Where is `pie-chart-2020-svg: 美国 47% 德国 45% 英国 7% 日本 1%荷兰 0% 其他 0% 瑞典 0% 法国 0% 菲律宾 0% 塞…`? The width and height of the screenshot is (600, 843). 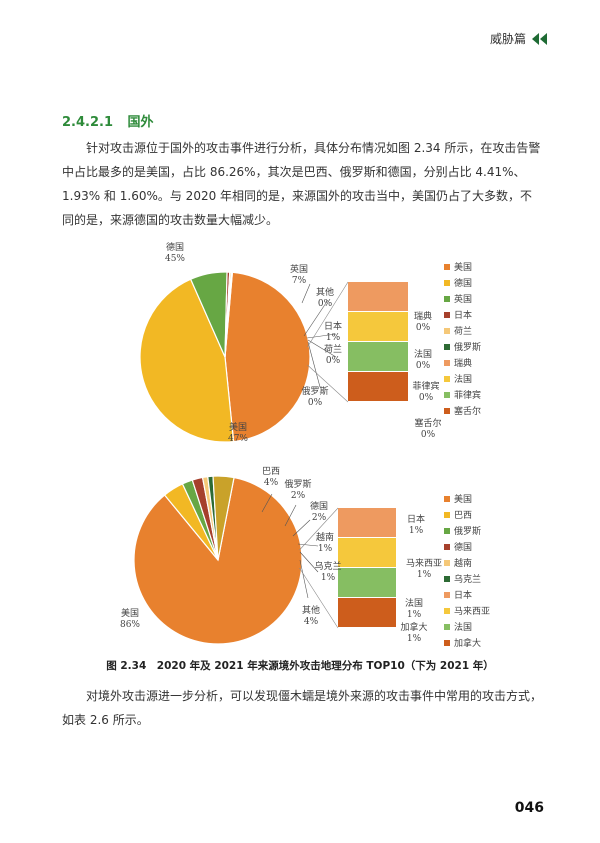 pie-chart-2020-svg: 美国 47% 德国 45% 英国 7% 日本 1%荷兰 0% 其他 0% 瑞典 0% 法国 0% 菲律宾 0% 塞… is located at coordinates (310, 342).